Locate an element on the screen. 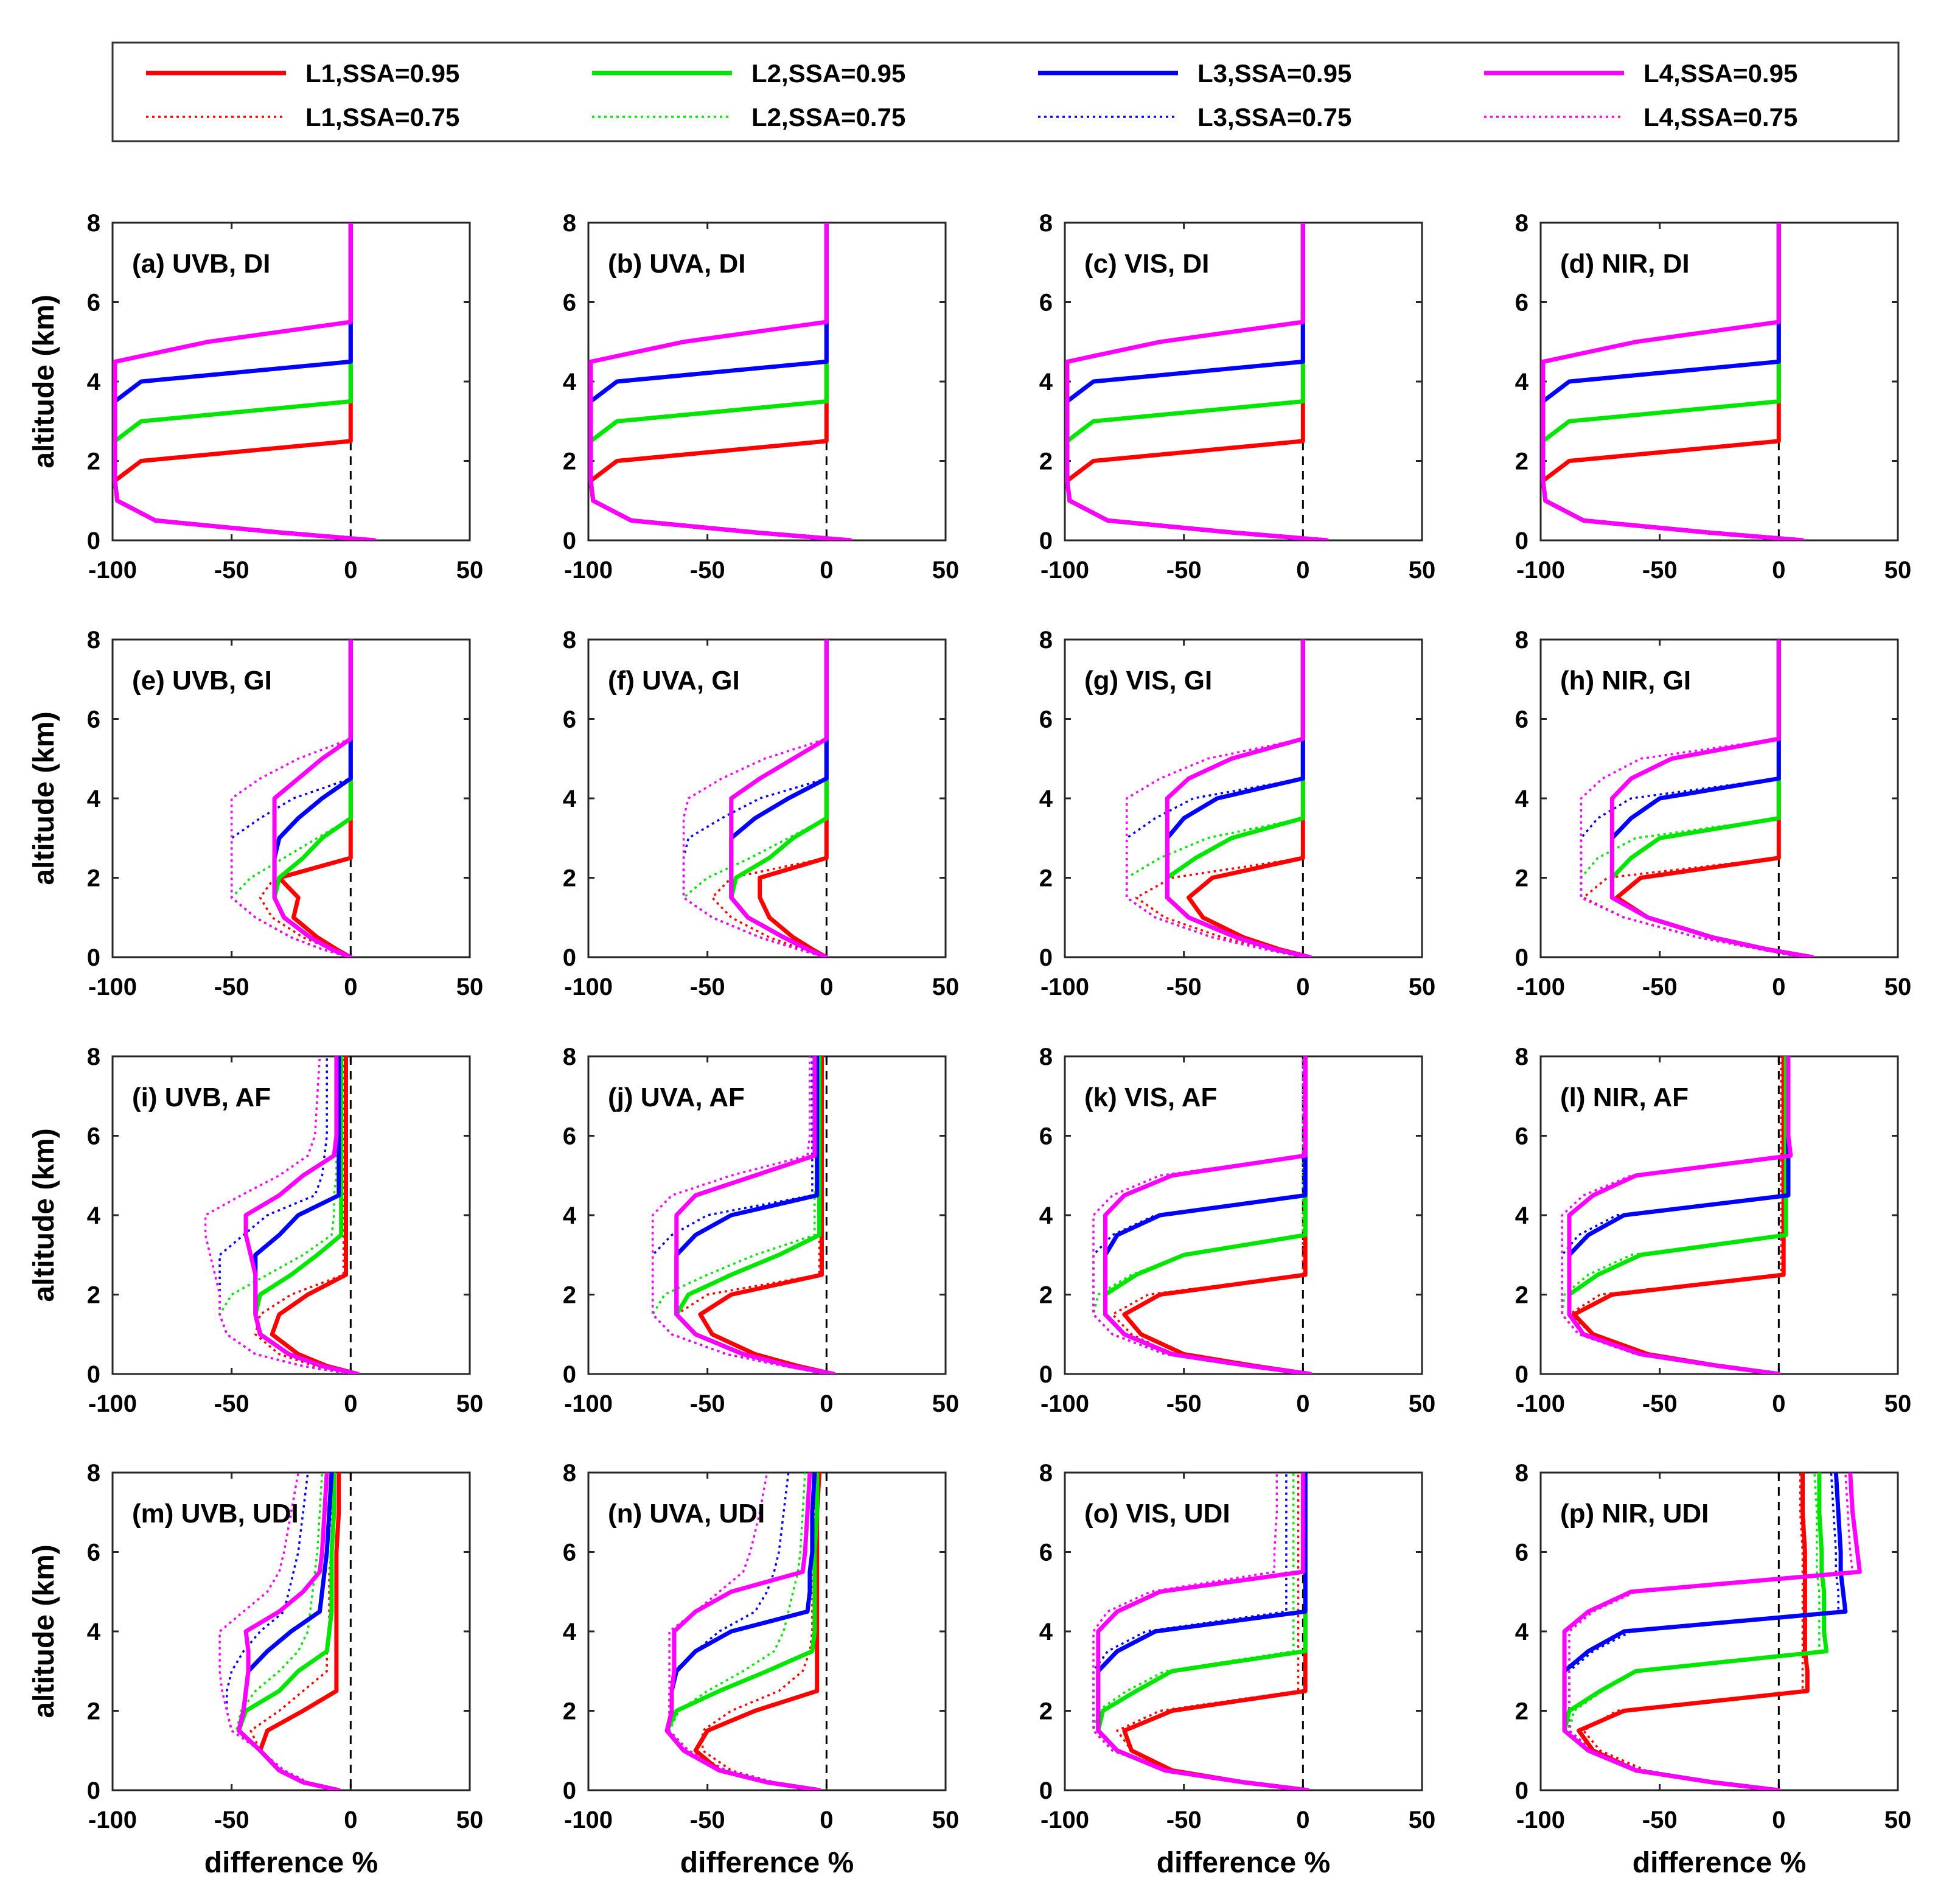 This screenshot has width=1938, height=1904. panel-7: -100 -50 0 50 0 2 4 6 8 (g) VIS, GI is located at coordinates (1237, 813).